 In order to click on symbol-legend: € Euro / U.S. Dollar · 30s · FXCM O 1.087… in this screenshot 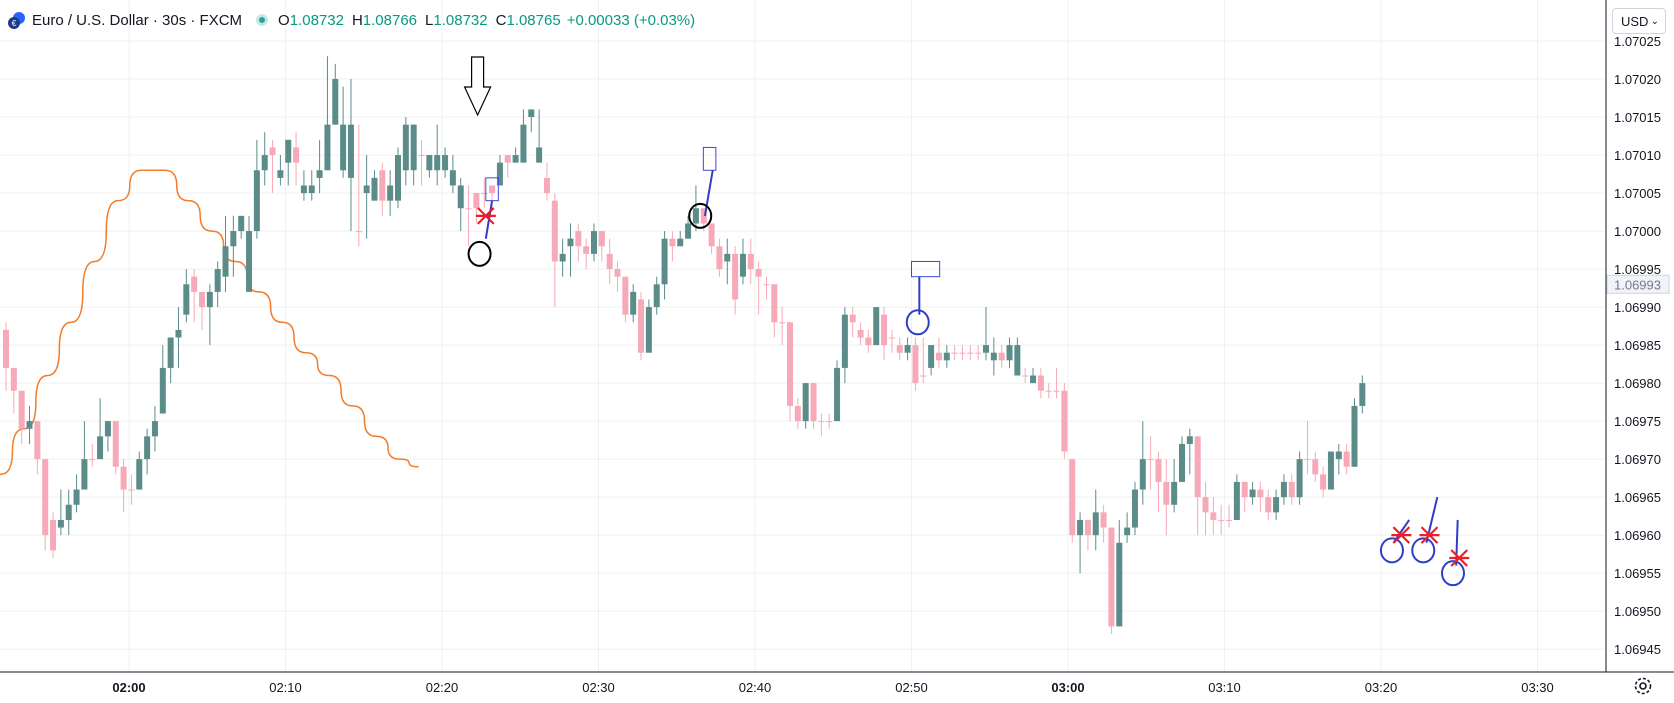, I will do `click(351, 20)`.